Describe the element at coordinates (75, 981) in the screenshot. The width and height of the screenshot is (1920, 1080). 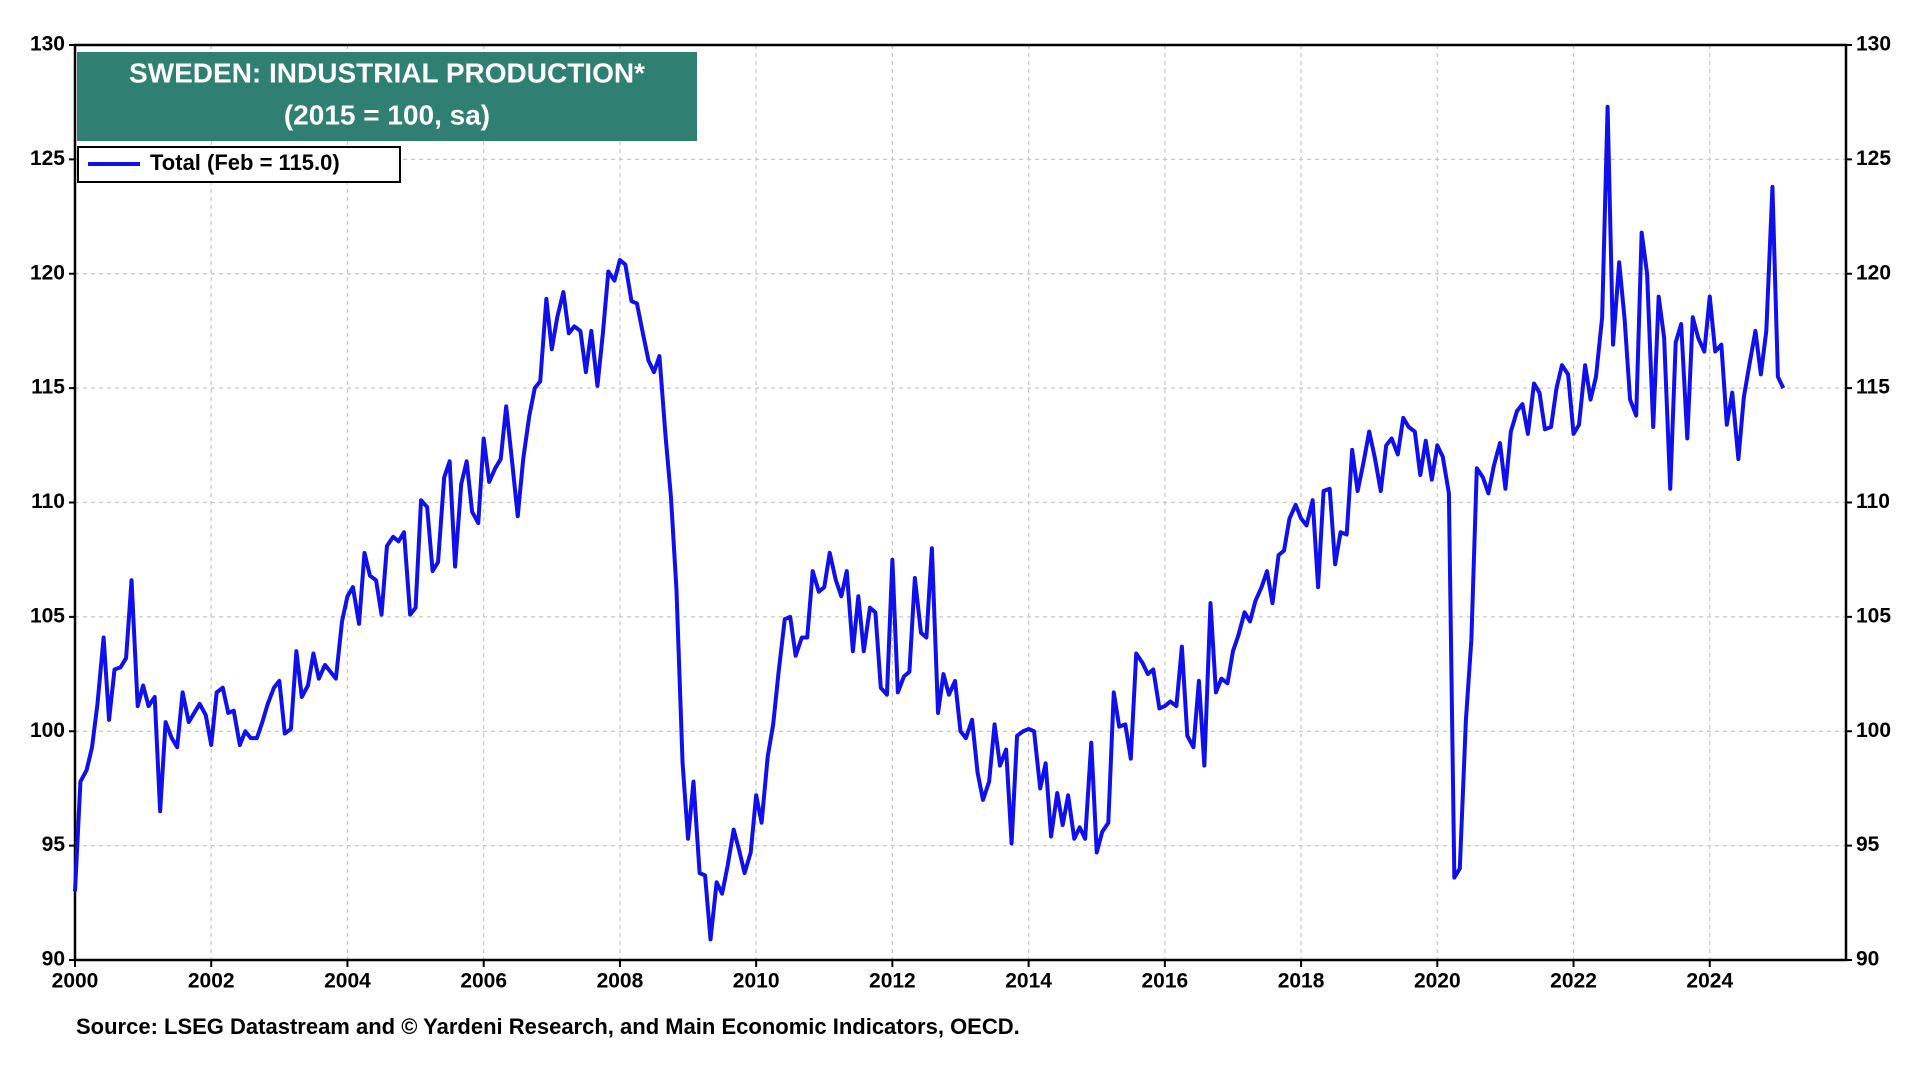
I see `x-tick-label: 2000` at that location.